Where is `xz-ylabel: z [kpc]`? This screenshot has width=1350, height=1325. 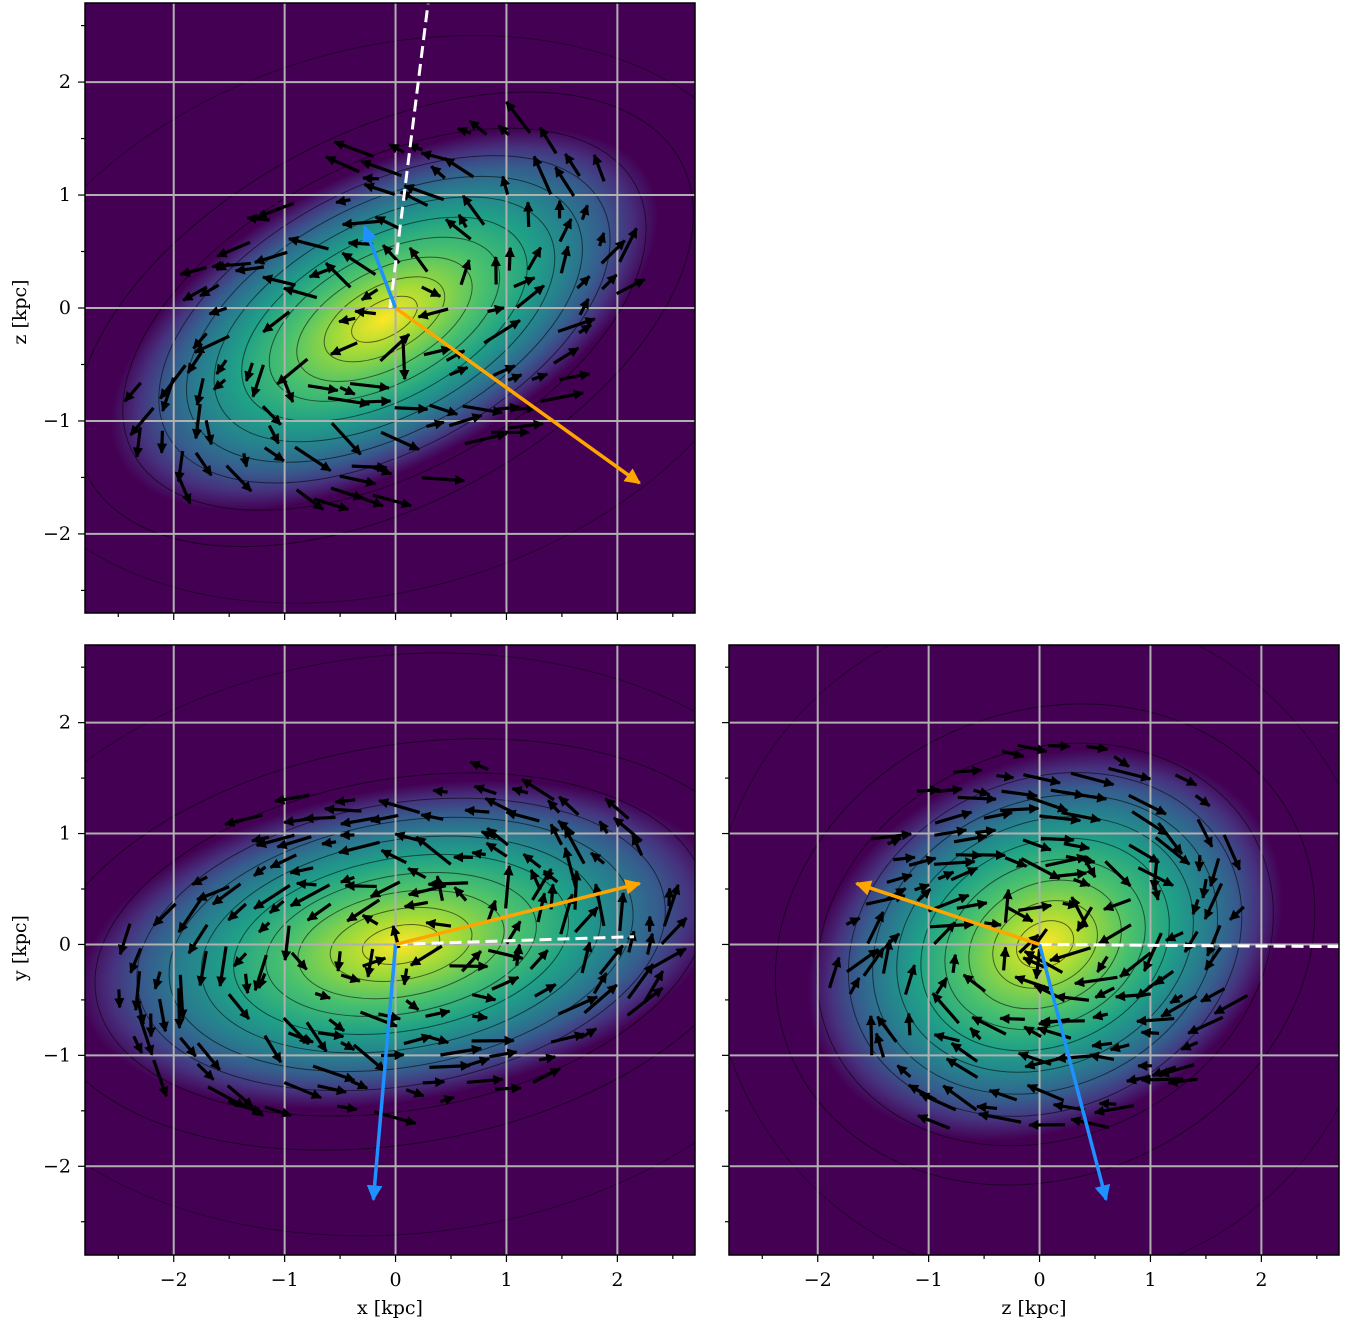 xz-ylabel: z [kpc] is located at coordinates (20, 311).